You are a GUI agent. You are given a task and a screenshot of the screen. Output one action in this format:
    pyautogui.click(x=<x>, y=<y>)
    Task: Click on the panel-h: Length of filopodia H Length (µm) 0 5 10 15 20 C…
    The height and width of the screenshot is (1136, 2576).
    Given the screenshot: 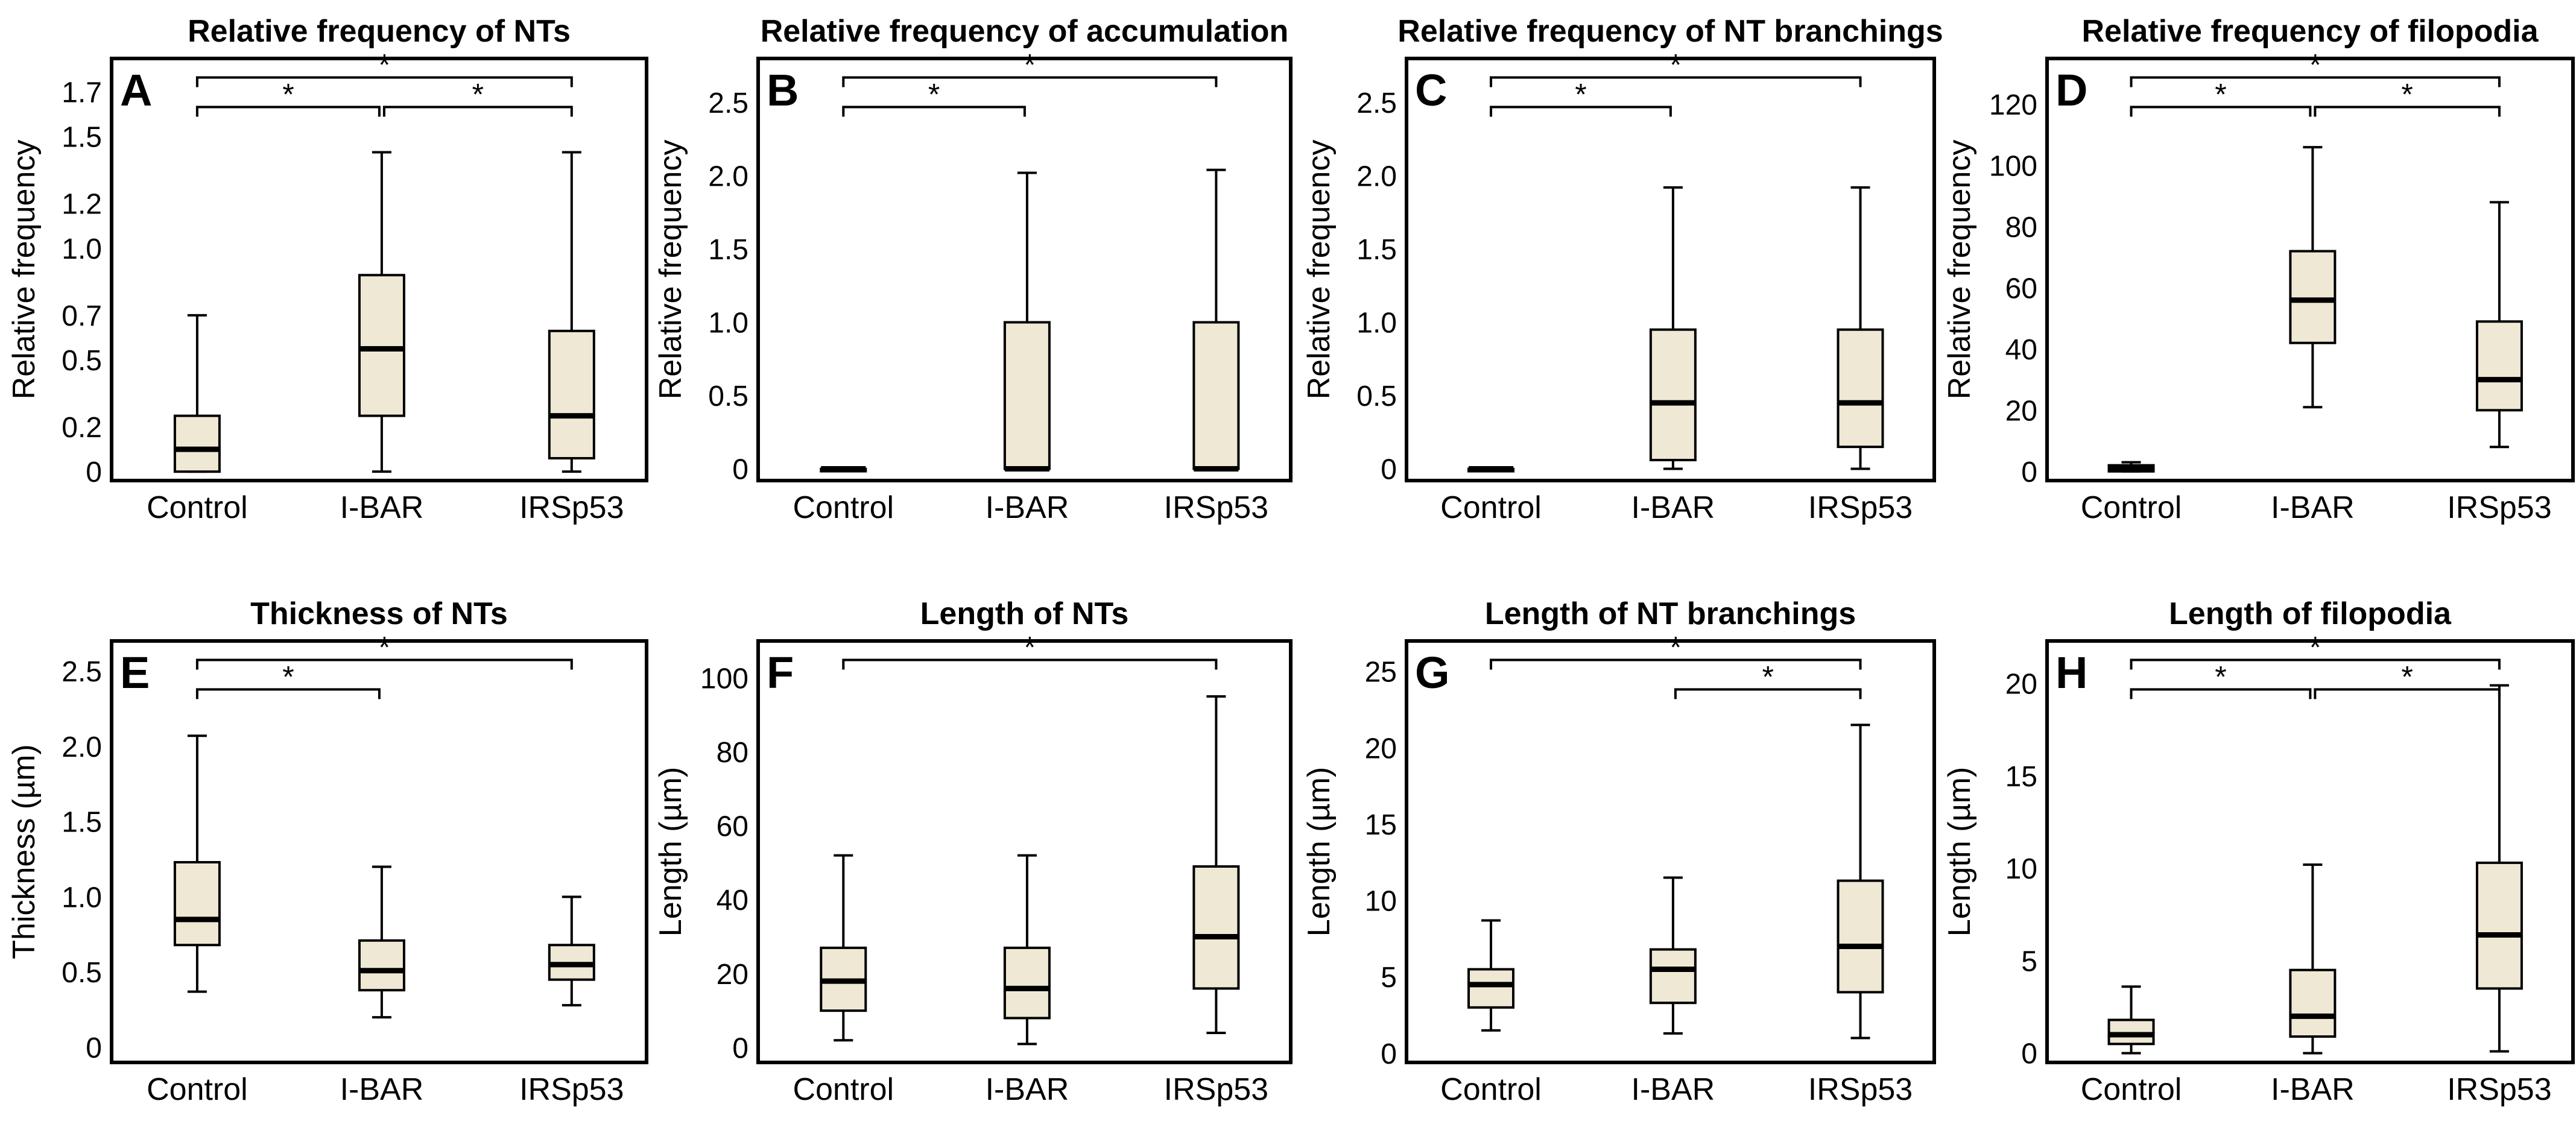 What is the action you would take?
    pyautogui.click(x=2258, y=851)
    